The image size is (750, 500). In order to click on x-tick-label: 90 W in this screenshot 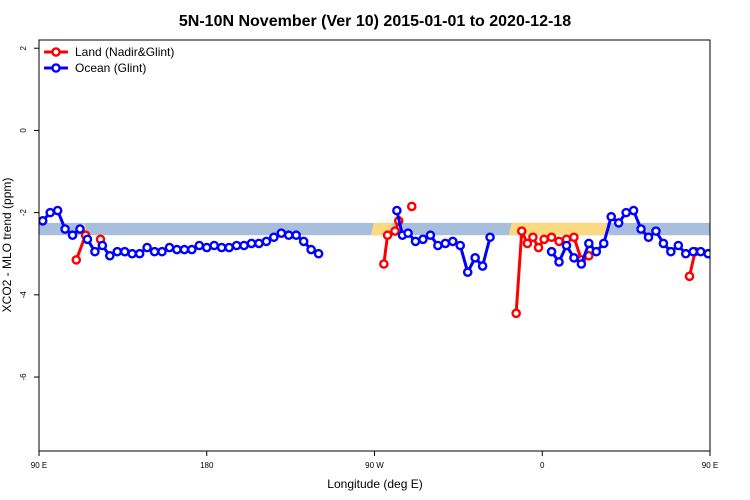, I will do `click(374, 465)`.